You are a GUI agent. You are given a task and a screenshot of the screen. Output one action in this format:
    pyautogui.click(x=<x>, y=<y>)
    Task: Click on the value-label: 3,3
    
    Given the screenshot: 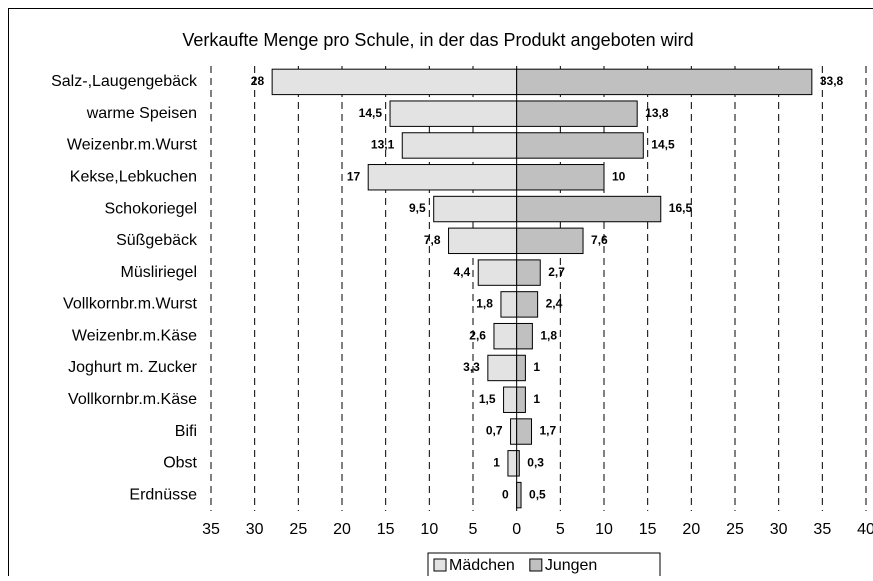 What is the action you would take?
    pyautogui.click(x=471, y=367)
    